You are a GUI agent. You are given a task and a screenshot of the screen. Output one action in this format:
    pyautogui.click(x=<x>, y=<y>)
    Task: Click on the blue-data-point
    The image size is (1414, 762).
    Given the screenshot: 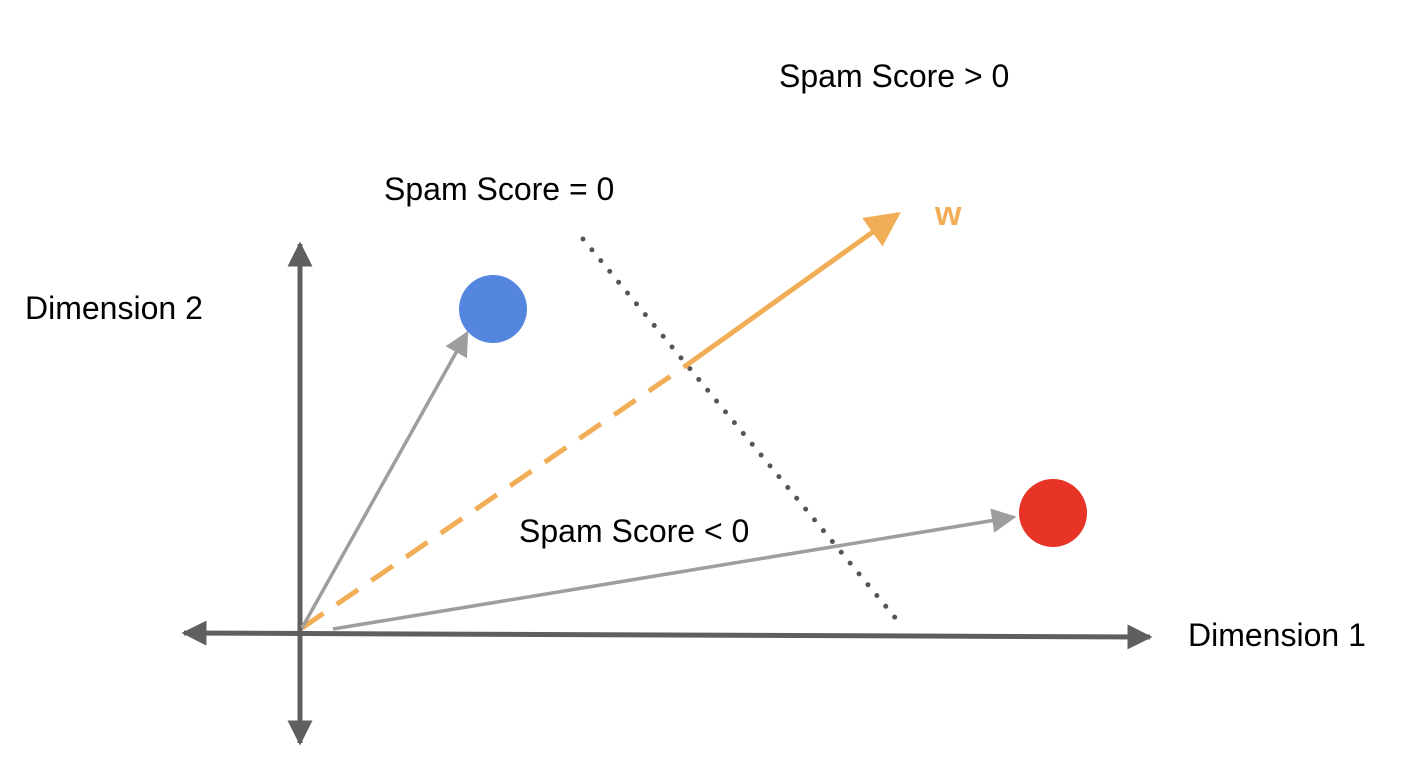 What is the action you would take?
    pyautogui.click(x=493, y=309)
    